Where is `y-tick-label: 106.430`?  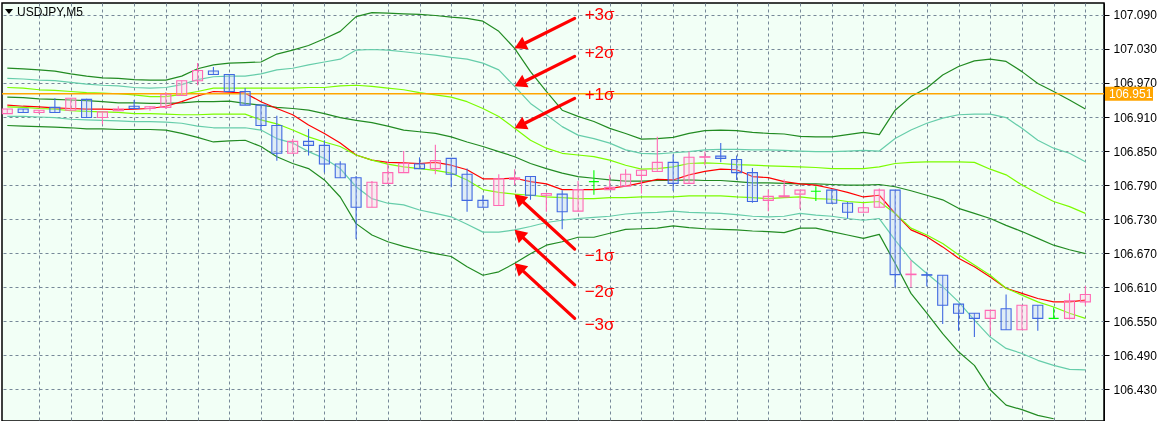
y-tick-label: 106.430 is located at coordinates (1135, 389).